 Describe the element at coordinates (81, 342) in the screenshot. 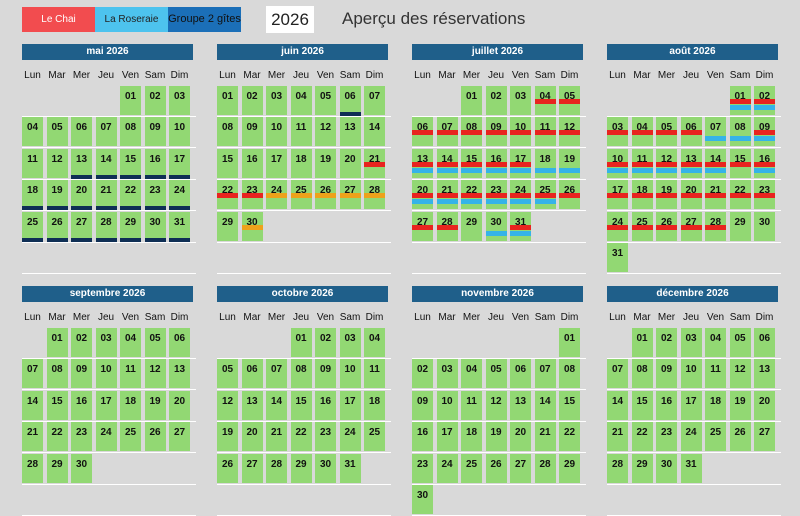

I see `day-cell: 02` at that location.